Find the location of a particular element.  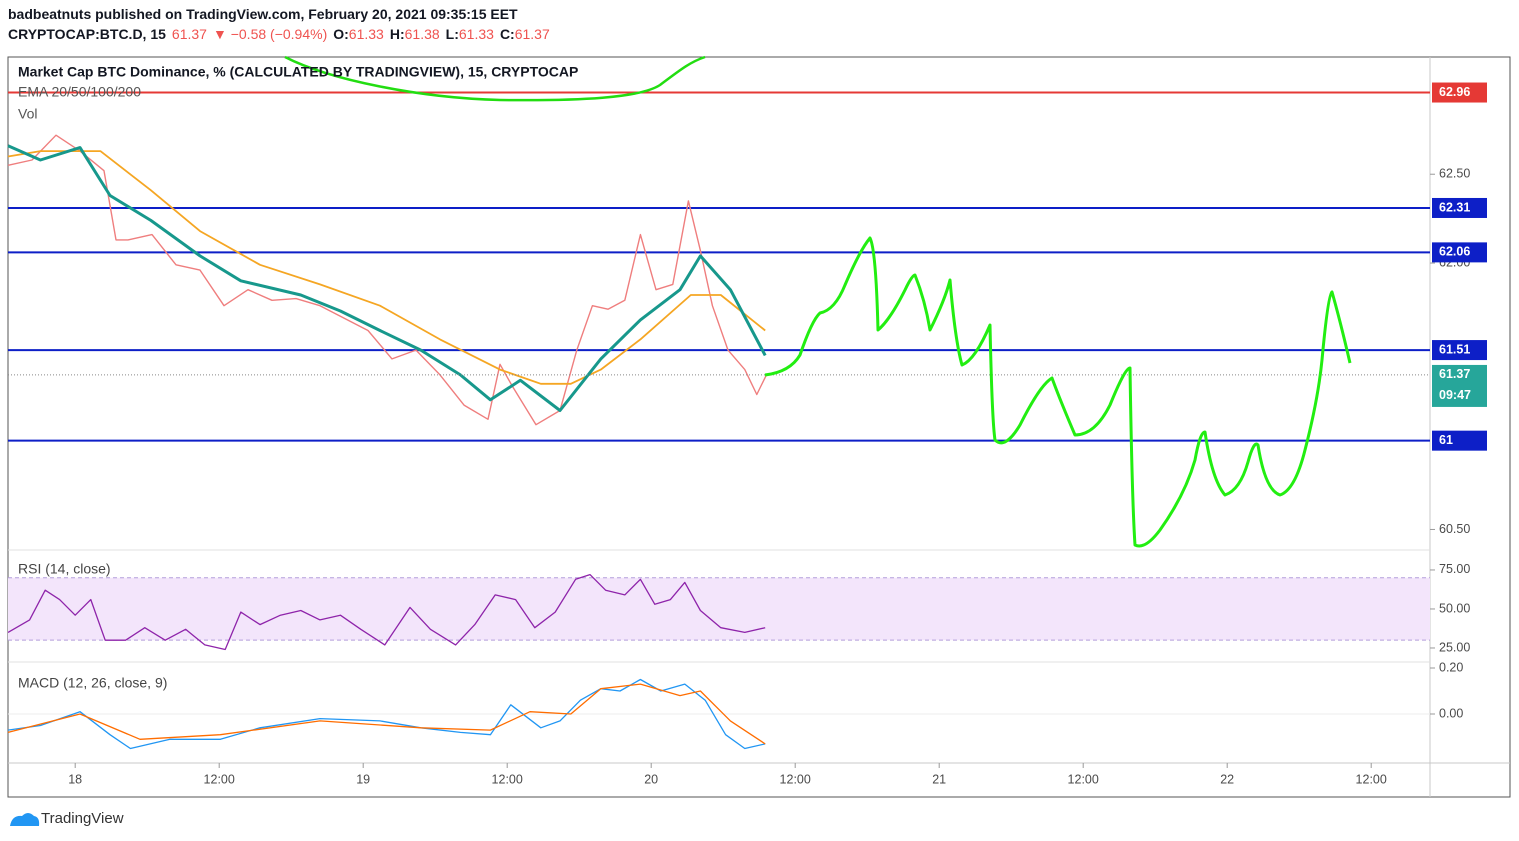

legend-ema: EMA 20/50/100/200 is located at coordinates (79, 92).